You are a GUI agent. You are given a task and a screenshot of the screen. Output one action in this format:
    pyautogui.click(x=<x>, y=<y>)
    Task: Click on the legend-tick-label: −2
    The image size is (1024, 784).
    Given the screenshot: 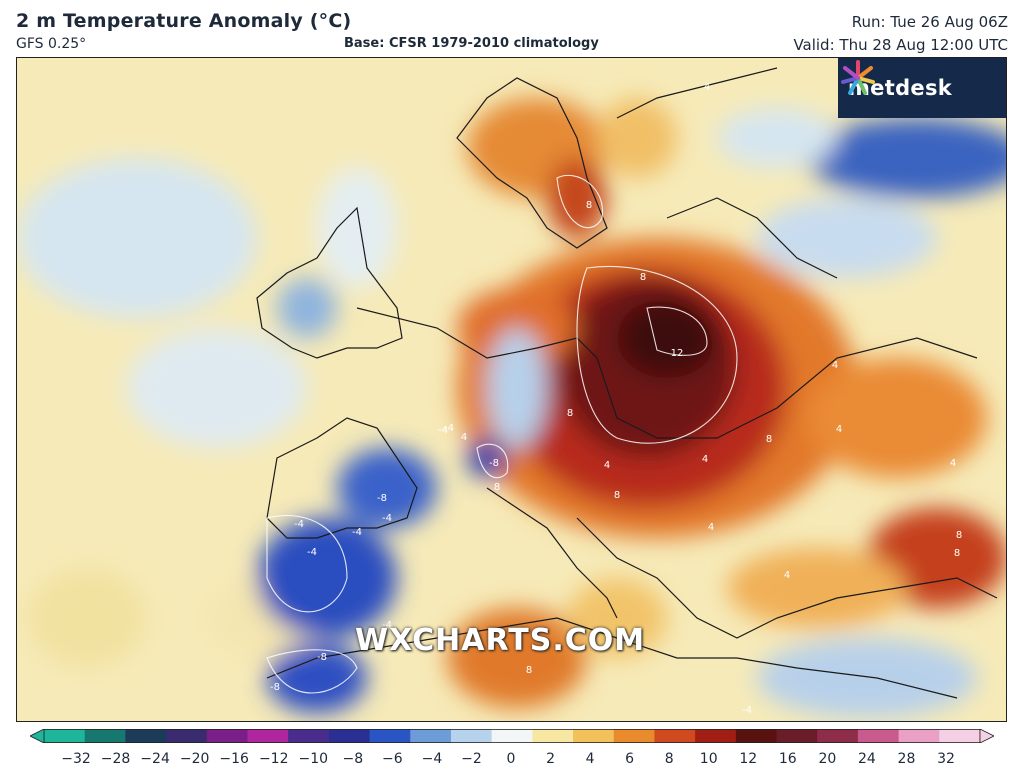 What is the action you would take?
    pyautogui.click(x=471, y=759)
    